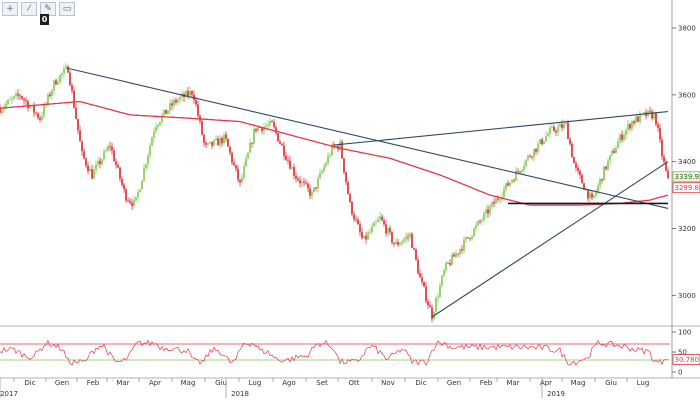  Describe the element at coordinates (687, 29) in the screenshot. I see `price-tick-label: 3800` at that location.